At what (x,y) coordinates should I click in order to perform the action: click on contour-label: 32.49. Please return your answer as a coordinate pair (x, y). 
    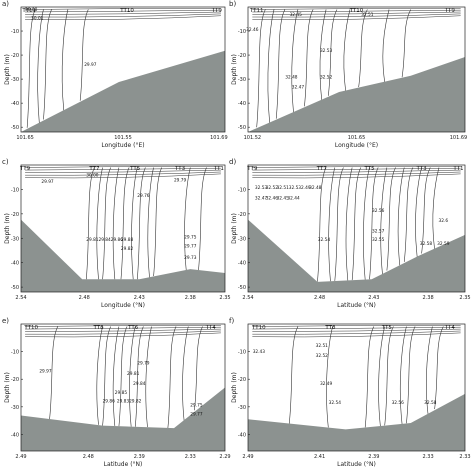
    Looking at the image, I should click on (304, 188).